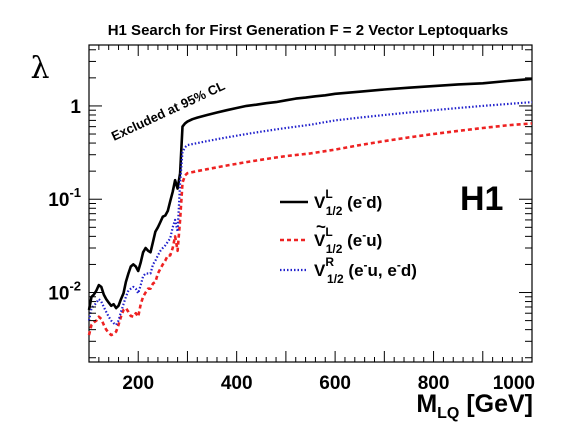  Describe the element at coordinates (39, 68) in the screenshot. I see `y-axis-label: λ` at that location.